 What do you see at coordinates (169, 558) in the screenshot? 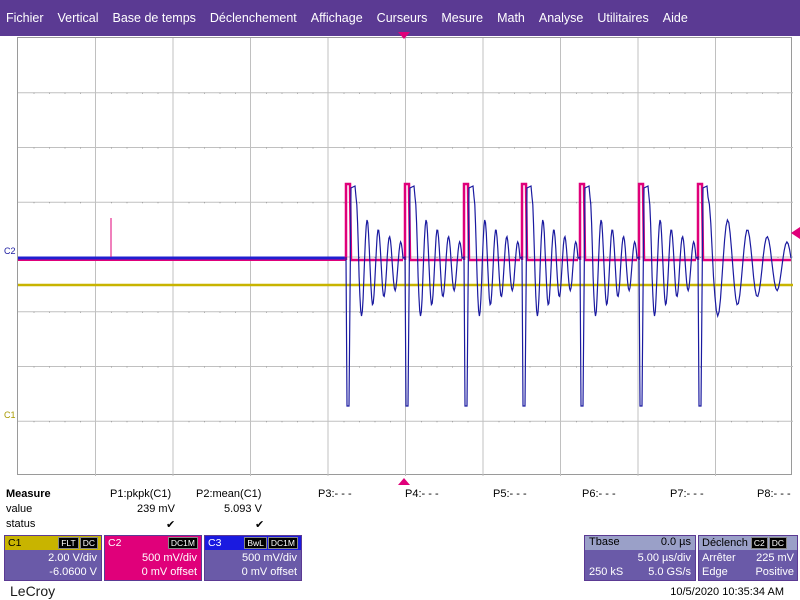
I see `channel-c2-scale: 500 mV/div` at bounding box center [169, 558].